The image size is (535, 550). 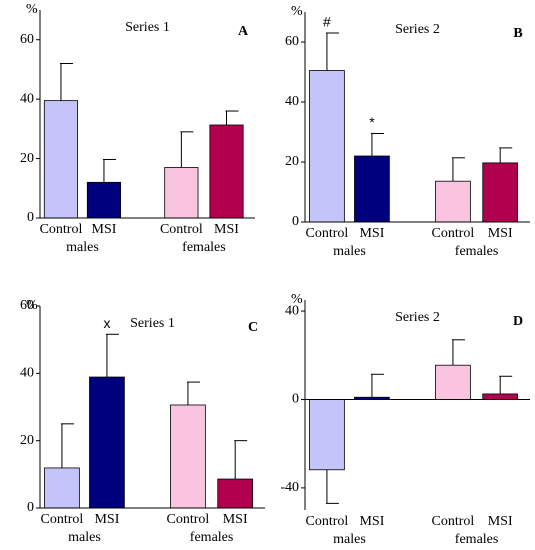 I want to click on panel-letter: C, so click(x=253, y=327).